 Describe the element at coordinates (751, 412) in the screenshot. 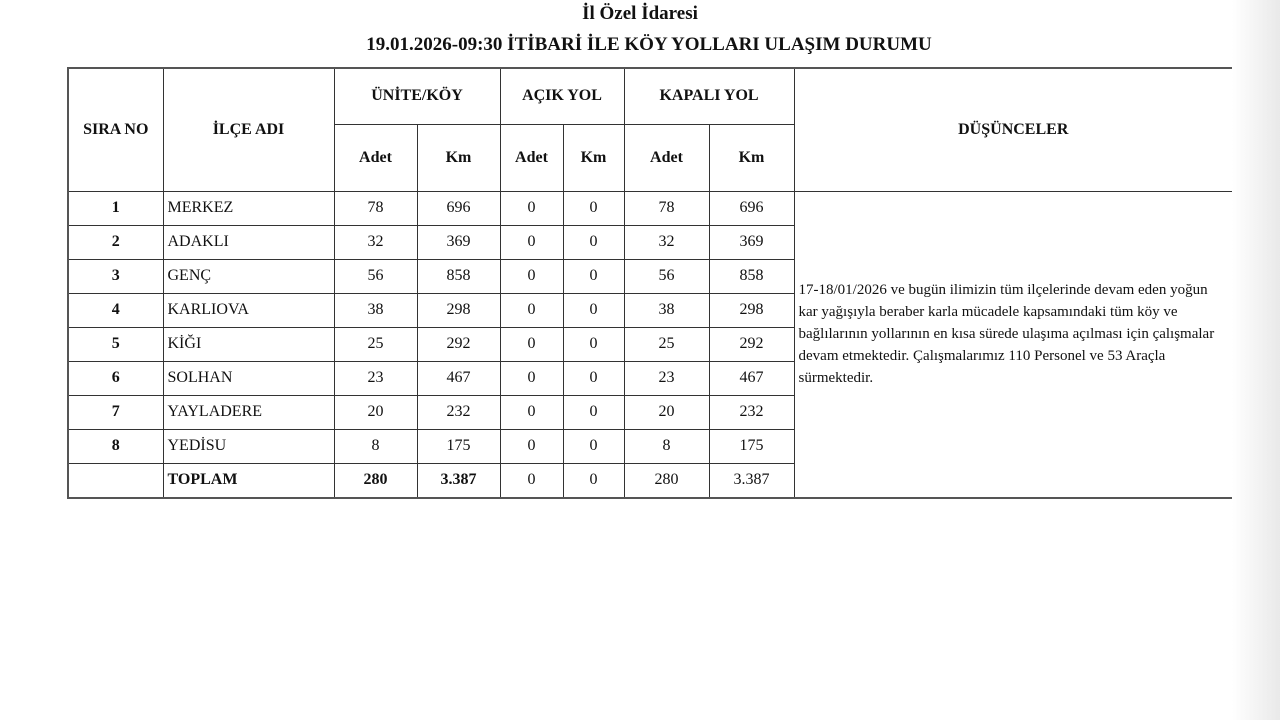

I see `cell-k-km: 232` at that location.